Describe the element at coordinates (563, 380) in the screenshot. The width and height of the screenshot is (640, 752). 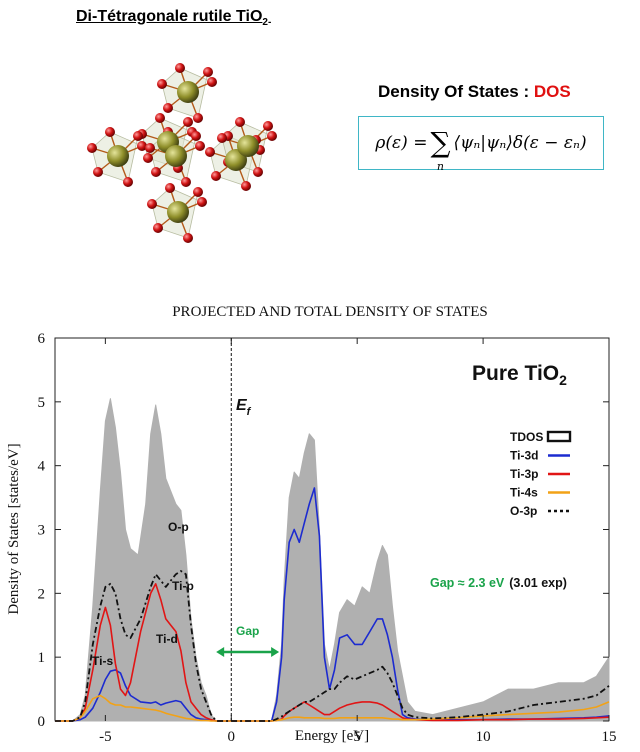
I see `system-label-subscript: 2` at that location.